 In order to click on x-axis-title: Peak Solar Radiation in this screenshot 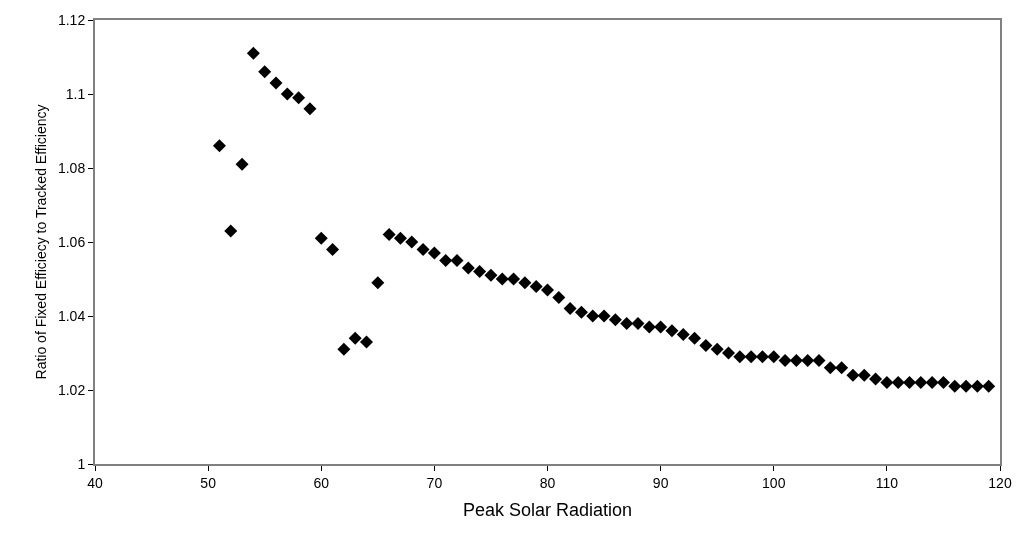, I will do `click(547, 510)`.